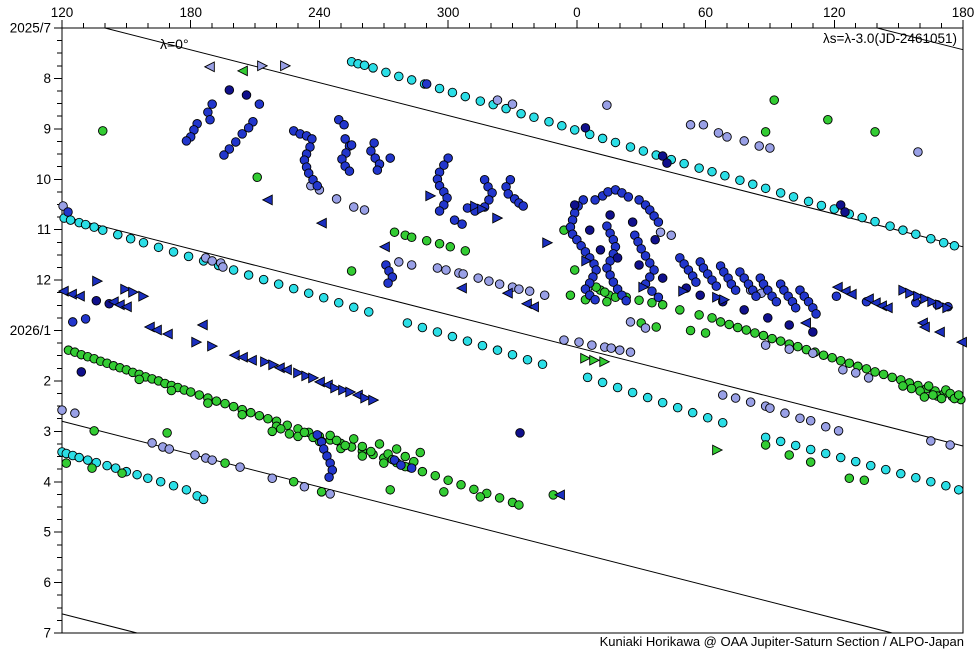 Image resolution: width=980 pixels, height=650 pixels. I want to click on system-formula-label: λs=λ-3.0(JD-2461051), so click(890, 38).